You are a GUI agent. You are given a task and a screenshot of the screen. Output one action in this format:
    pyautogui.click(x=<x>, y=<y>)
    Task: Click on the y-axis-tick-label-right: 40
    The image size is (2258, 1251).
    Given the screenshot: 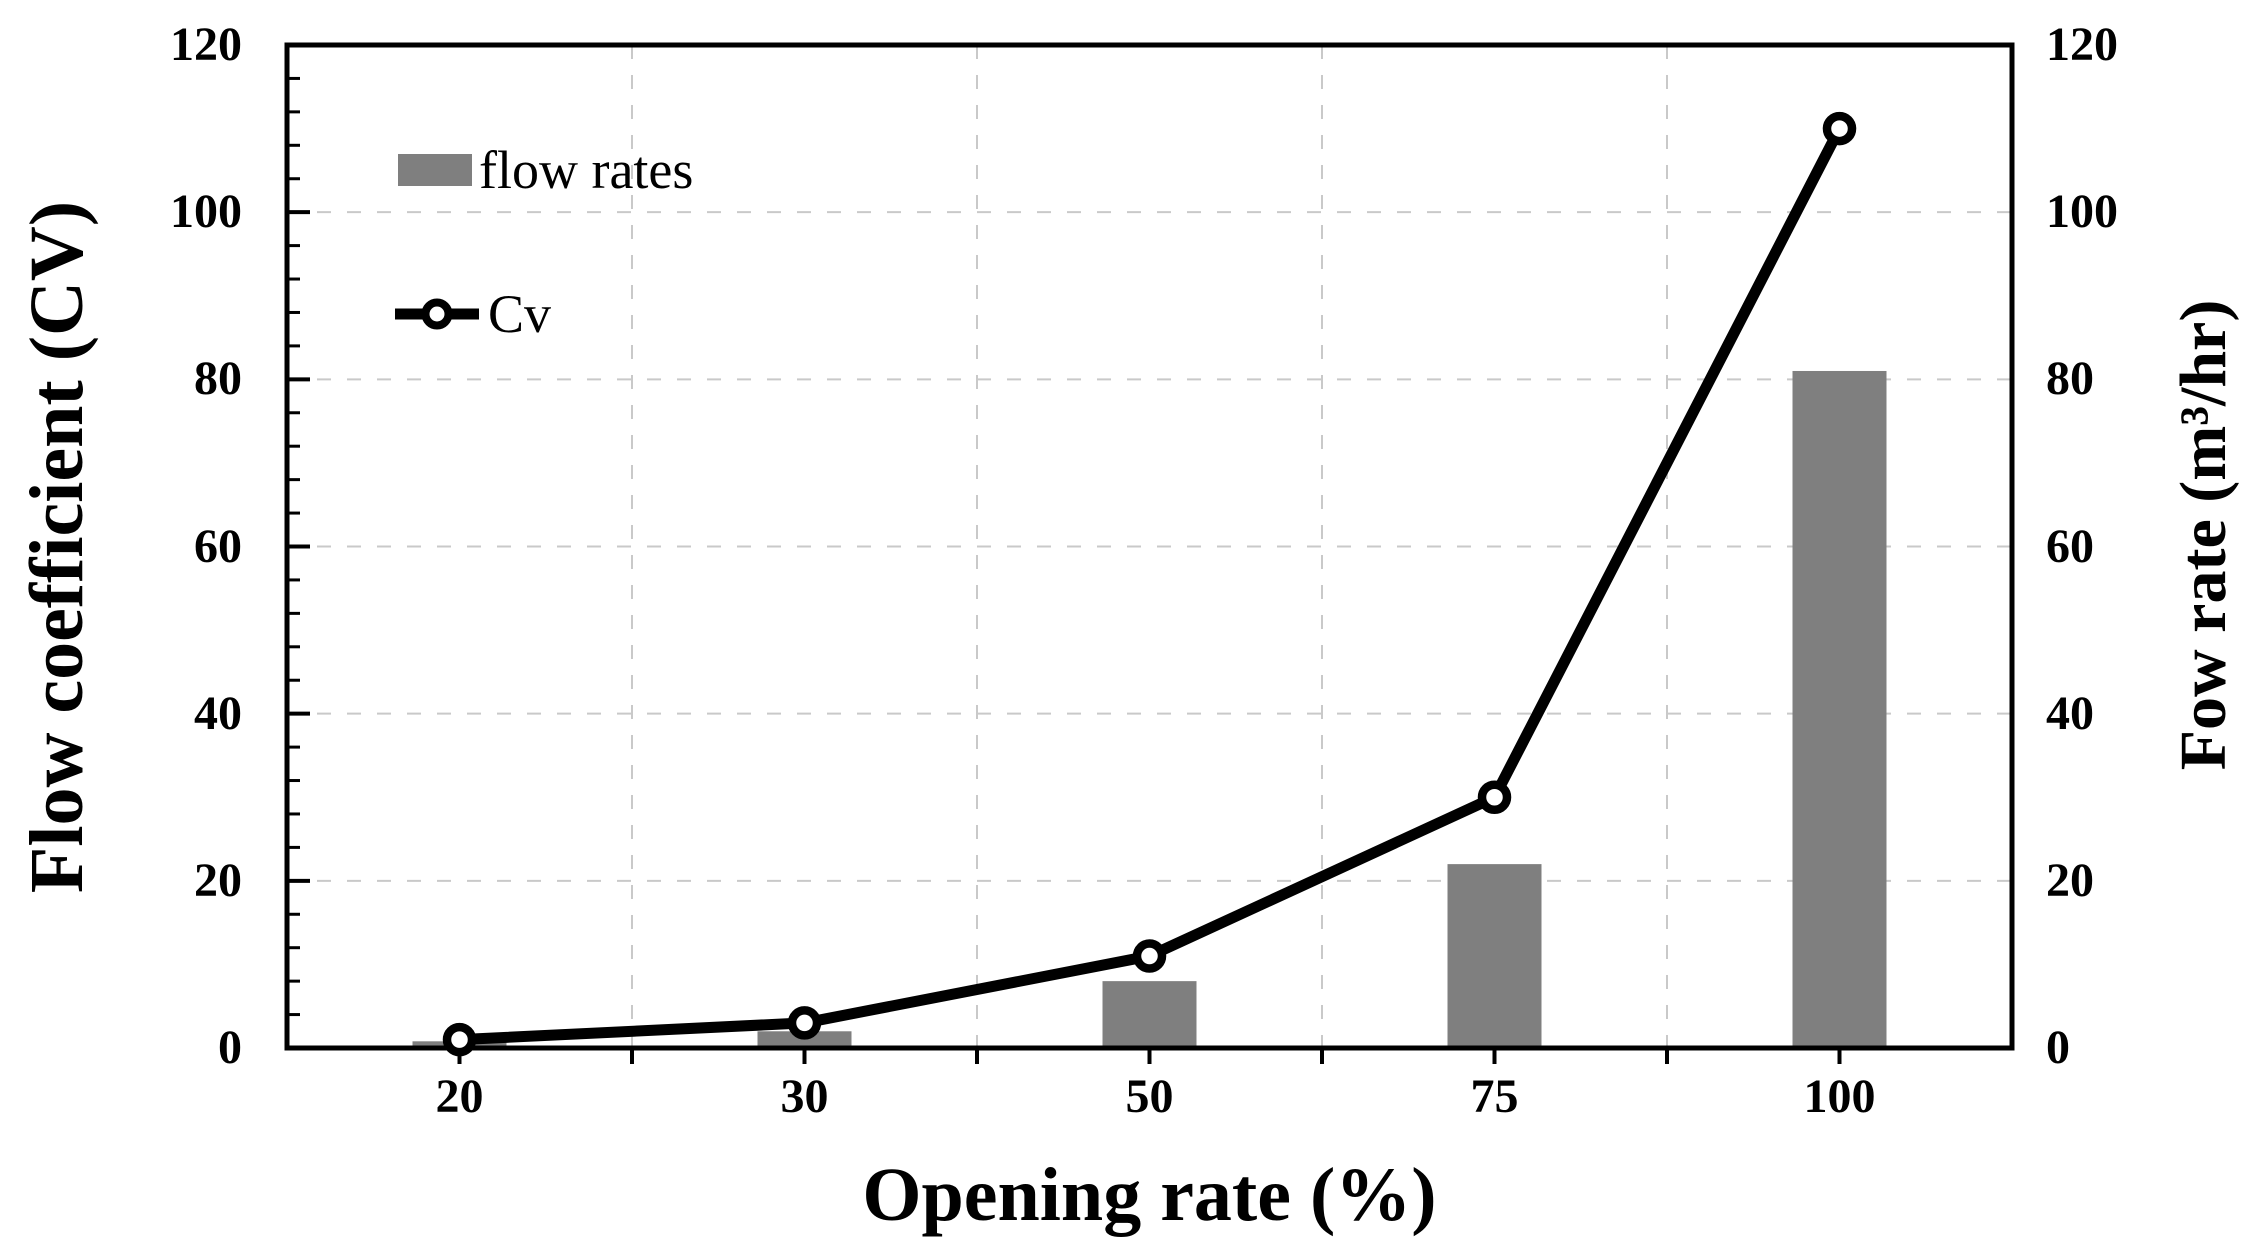 What is the action you would take?
    pyautogui.click(x=2070, y=713)
    